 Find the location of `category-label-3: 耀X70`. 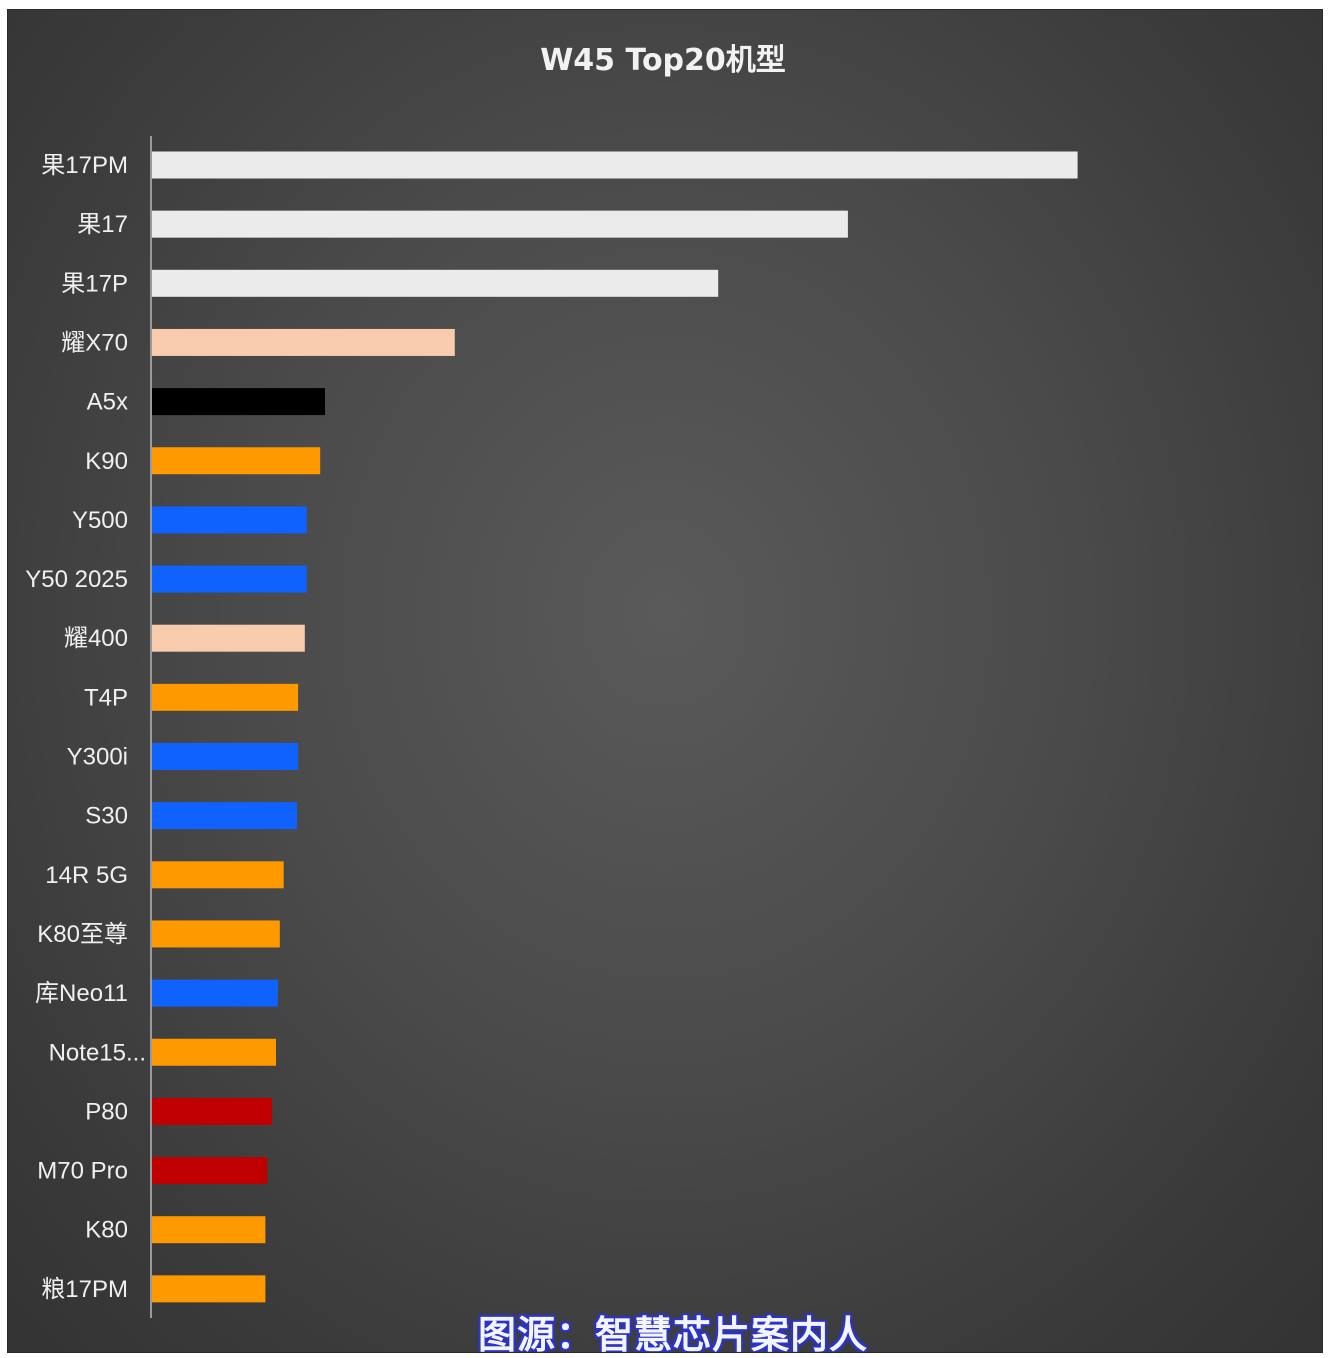

category-label-3: 耀X70 is located at coordinates (94, 342).